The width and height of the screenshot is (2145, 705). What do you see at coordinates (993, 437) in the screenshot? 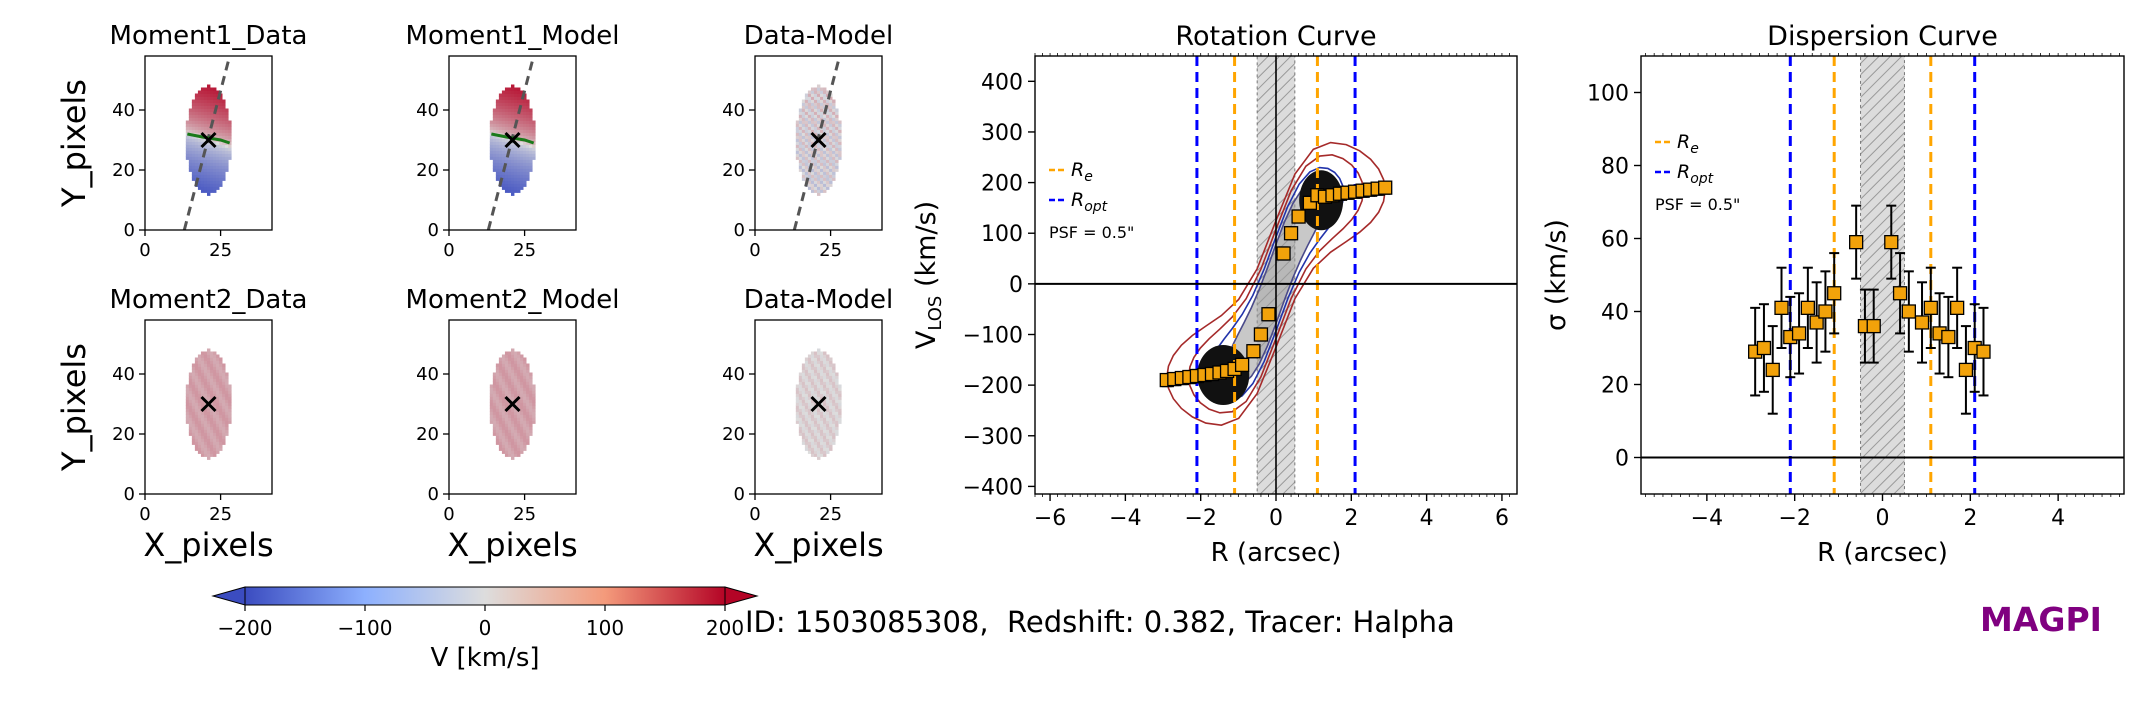
I see `rotation-y-tick-label: −300` at bounding box center [993, 437].